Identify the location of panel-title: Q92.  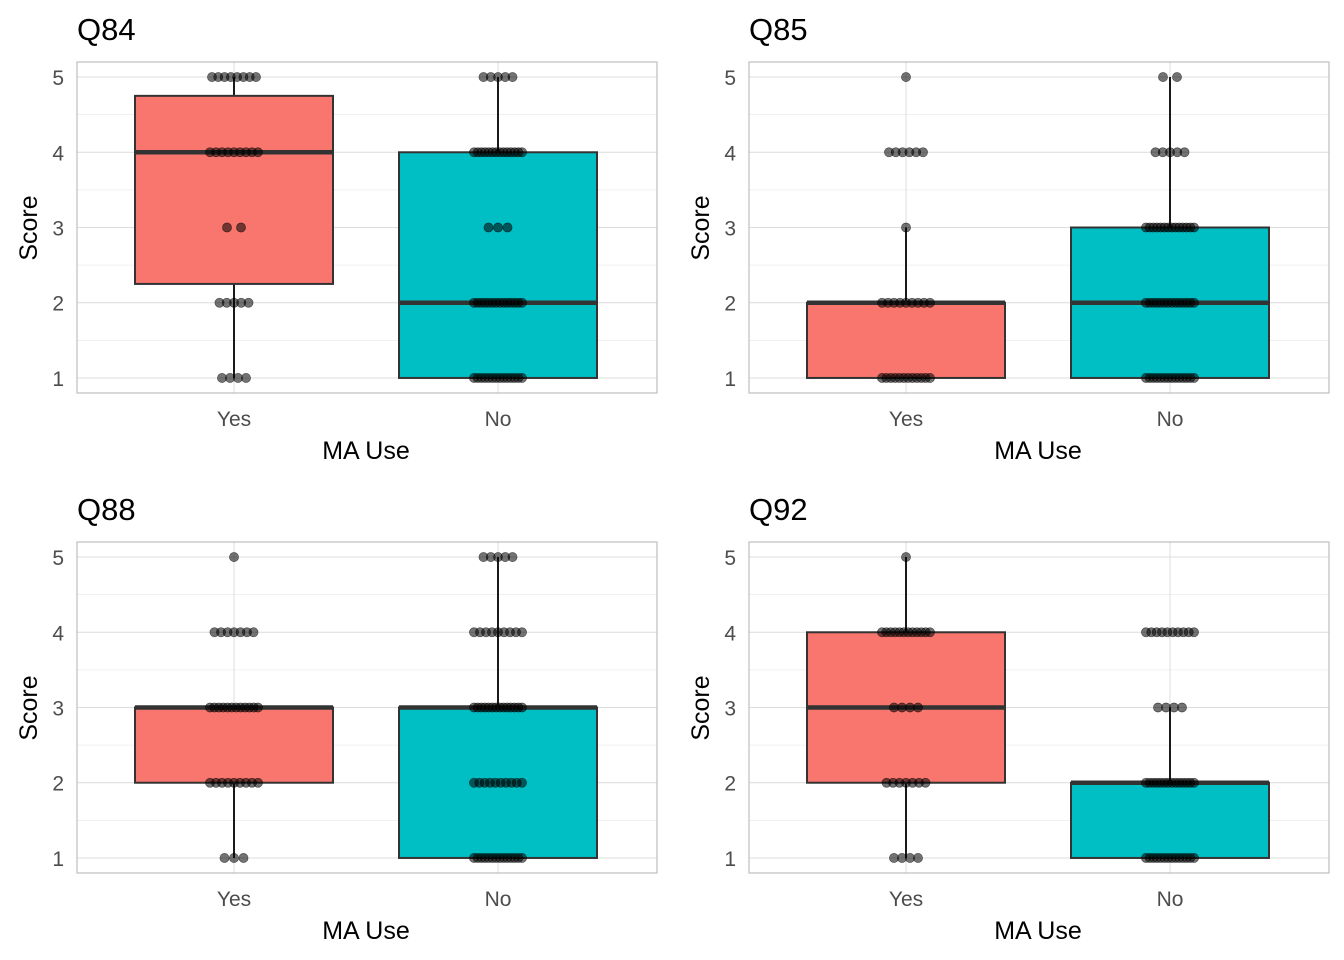
(778, 509).